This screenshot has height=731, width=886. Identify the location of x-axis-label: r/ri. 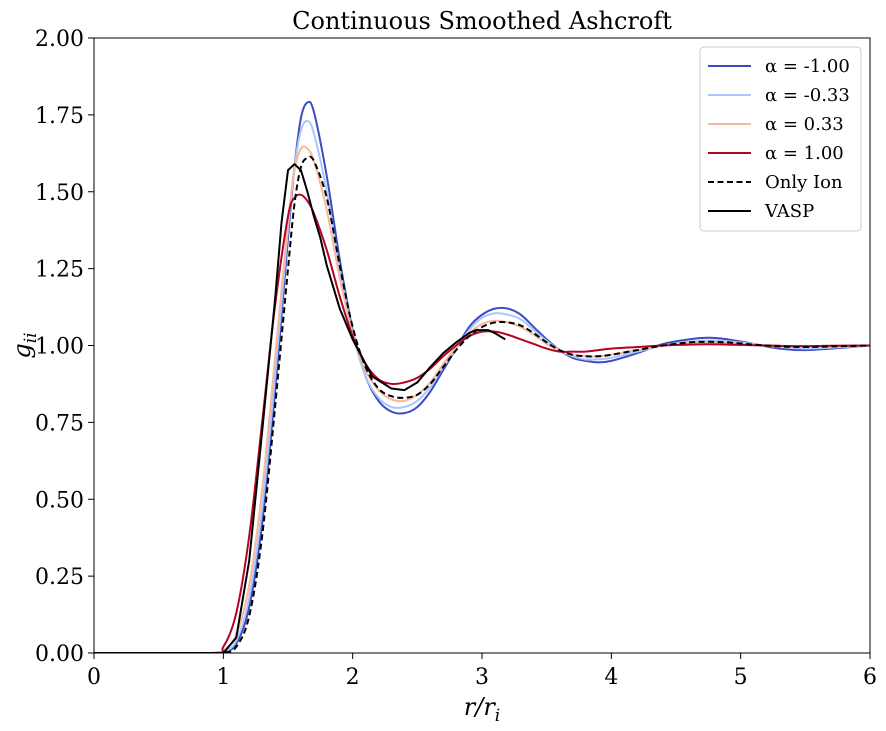
(482, 709).